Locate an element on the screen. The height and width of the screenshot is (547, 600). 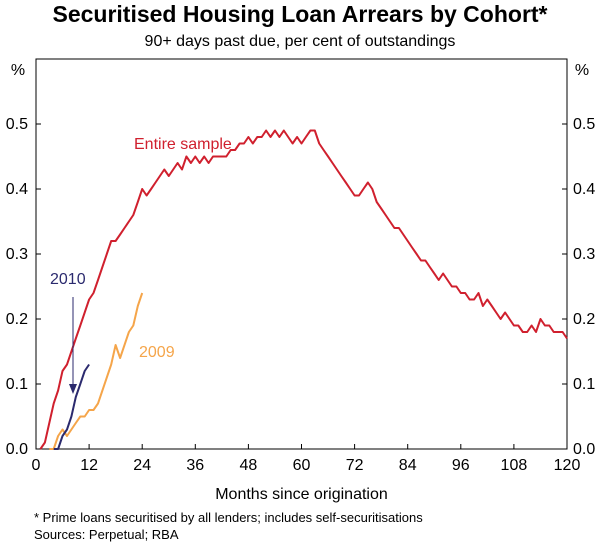
y-tick-label-right: 0.1 is located at coordinates (584, 384).